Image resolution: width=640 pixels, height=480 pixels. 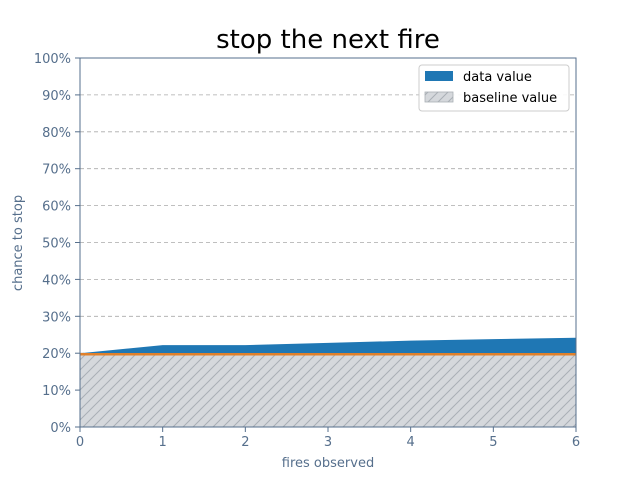 I want to click on x-tick-label: 5, so click(x=493, y=442).